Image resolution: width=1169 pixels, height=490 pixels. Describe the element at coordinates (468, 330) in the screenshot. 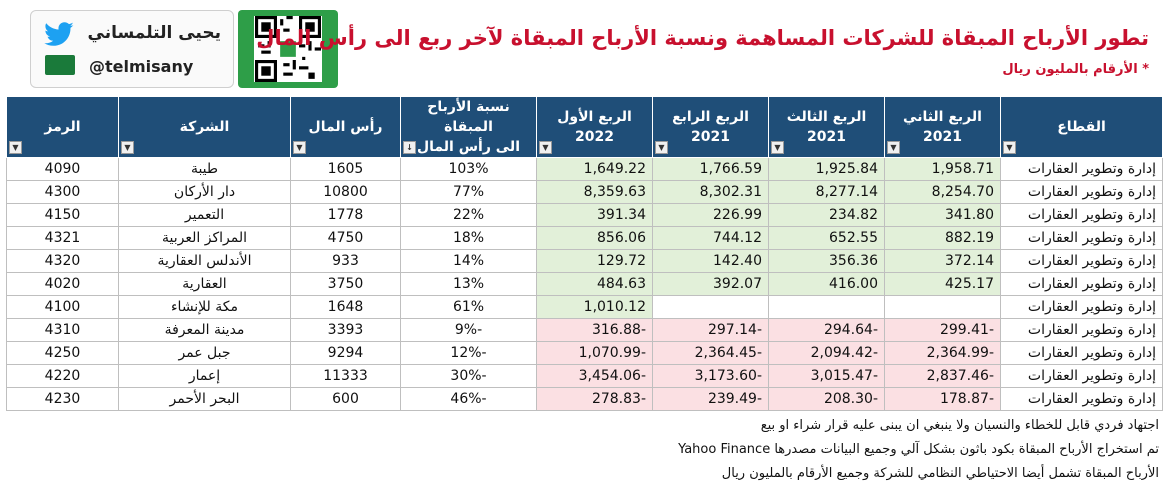

I see `cell-ratio: -9%` at that location.